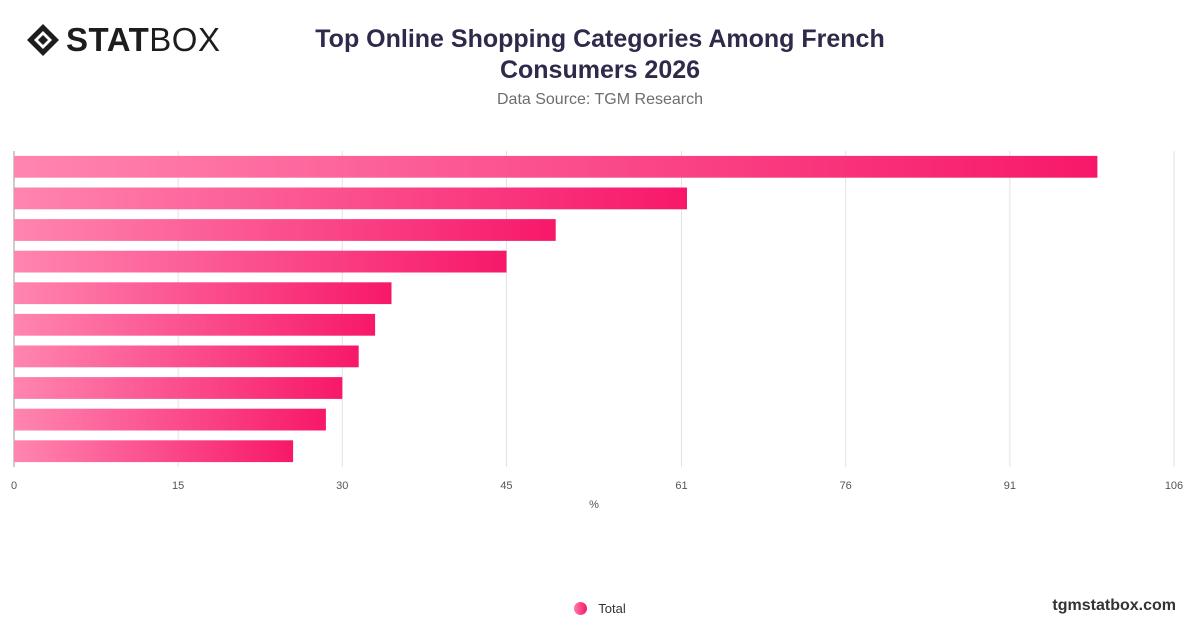 Image resolution: width=1200 pixels, height=628 pixels. Describe the element at coordinates (681, 486) in the screenshot. I see `x-tick-label: 61` at that location.